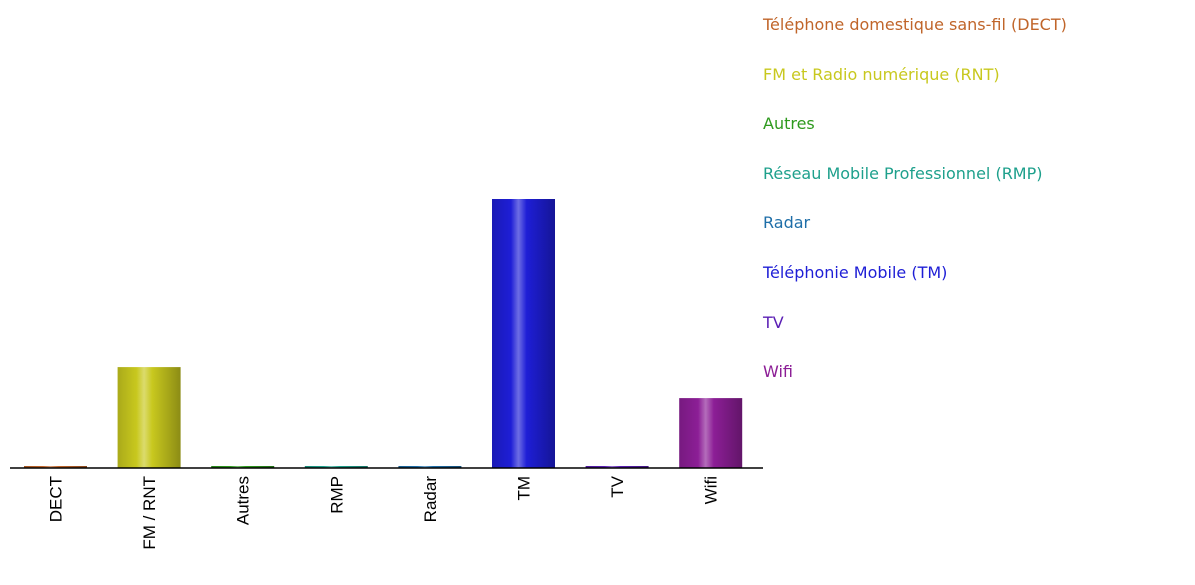  Describe the element at coordinates (711, 433) in the screenshot. I see `bar-wifi` at that location.